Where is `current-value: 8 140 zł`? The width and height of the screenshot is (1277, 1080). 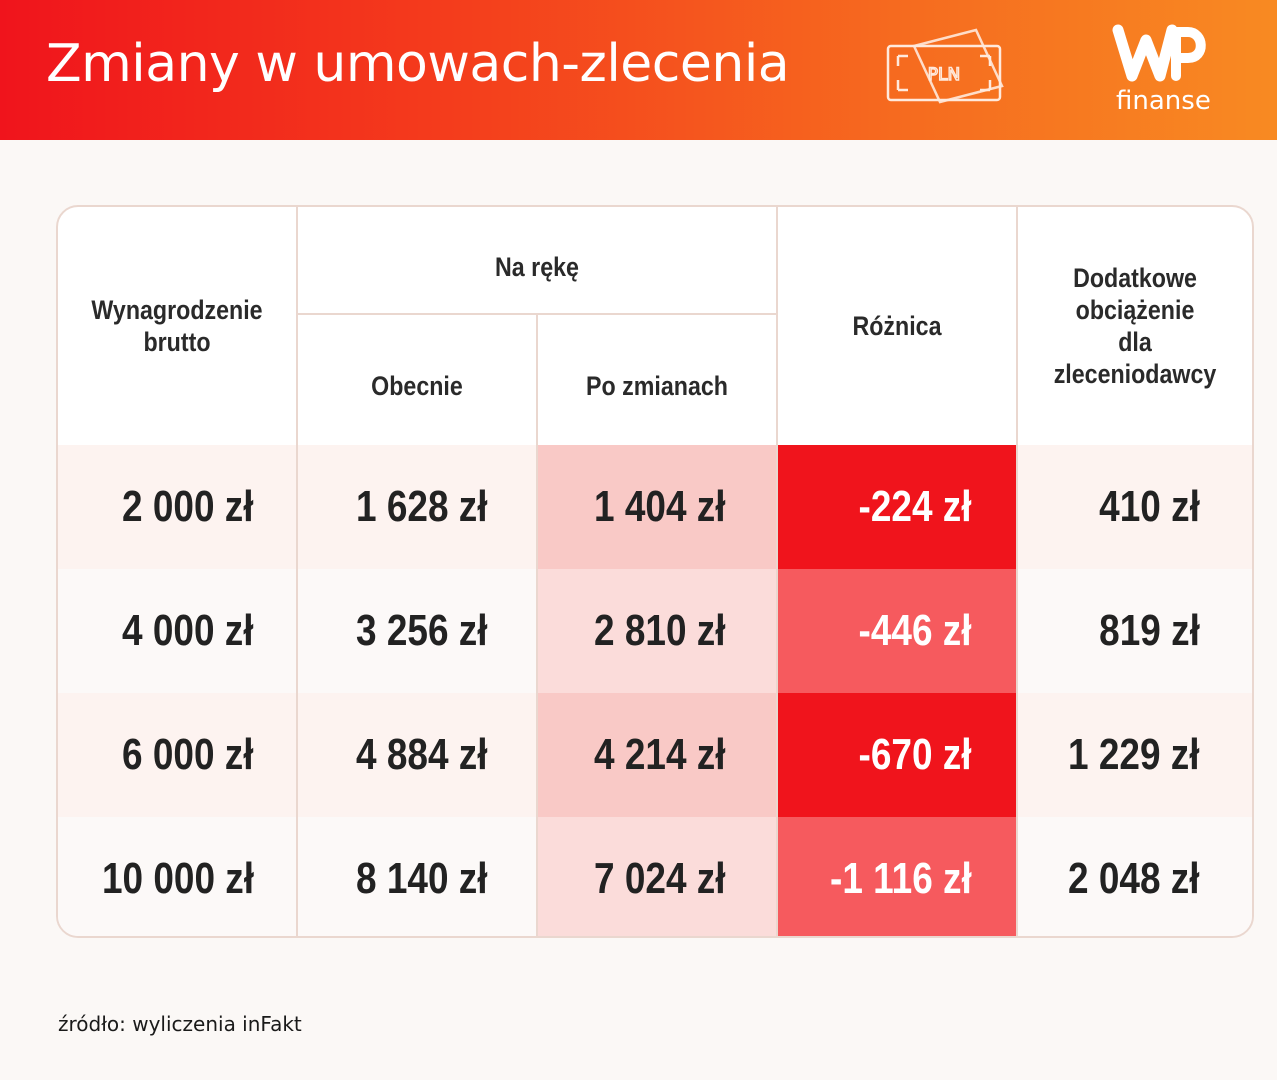
current-value: 8 140 zł is located at coordinates (422, 878).